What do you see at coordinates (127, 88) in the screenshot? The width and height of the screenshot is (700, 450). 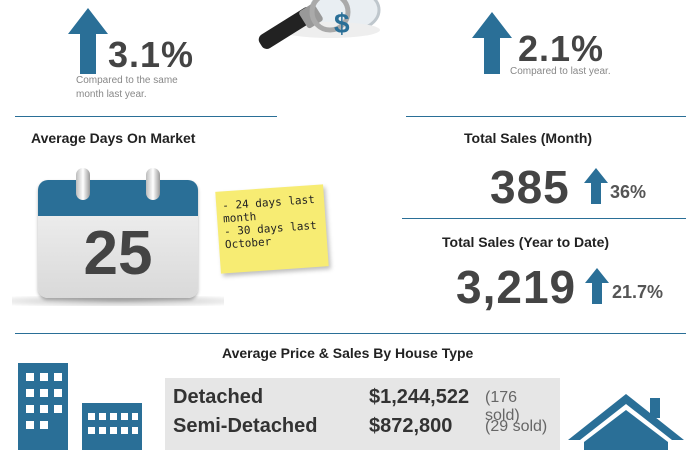 I see `top-left-note: Compared to the same month last year.` at bounding box center [127, 88].